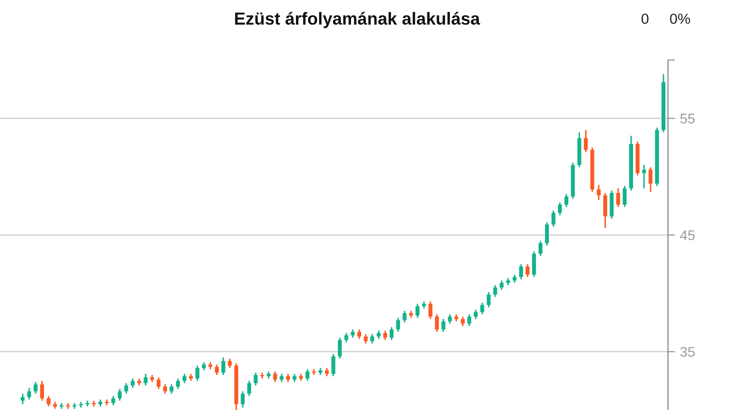  Describe the element at coordinates (357, 20) in the screenshot. I see `chart-title: Ezüst árfolyamának alakulása` at that location.